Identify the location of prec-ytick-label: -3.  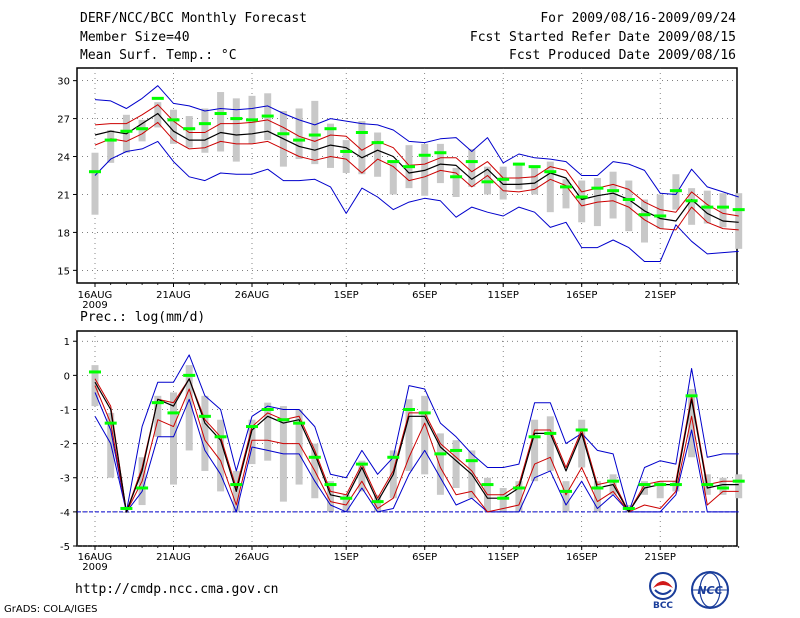
(65, 479).